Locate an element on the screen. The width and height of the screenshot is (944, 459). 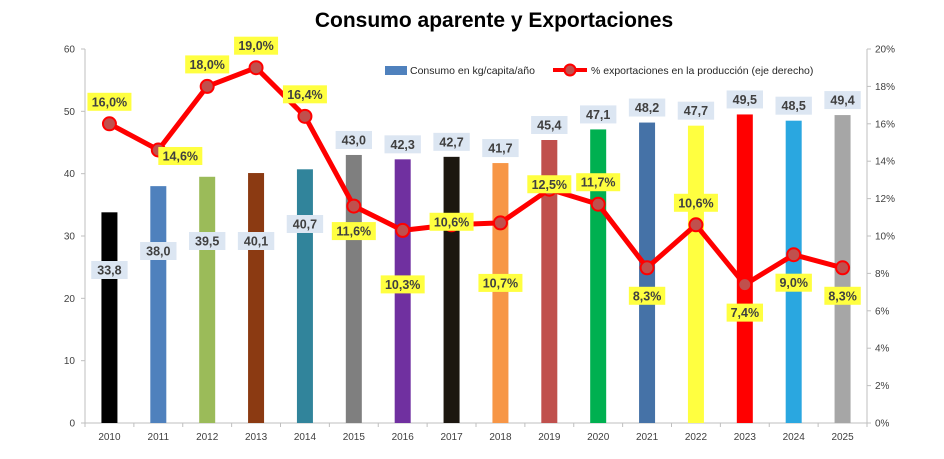
bar-label-2012-bg is located at coordinates (207, 241).